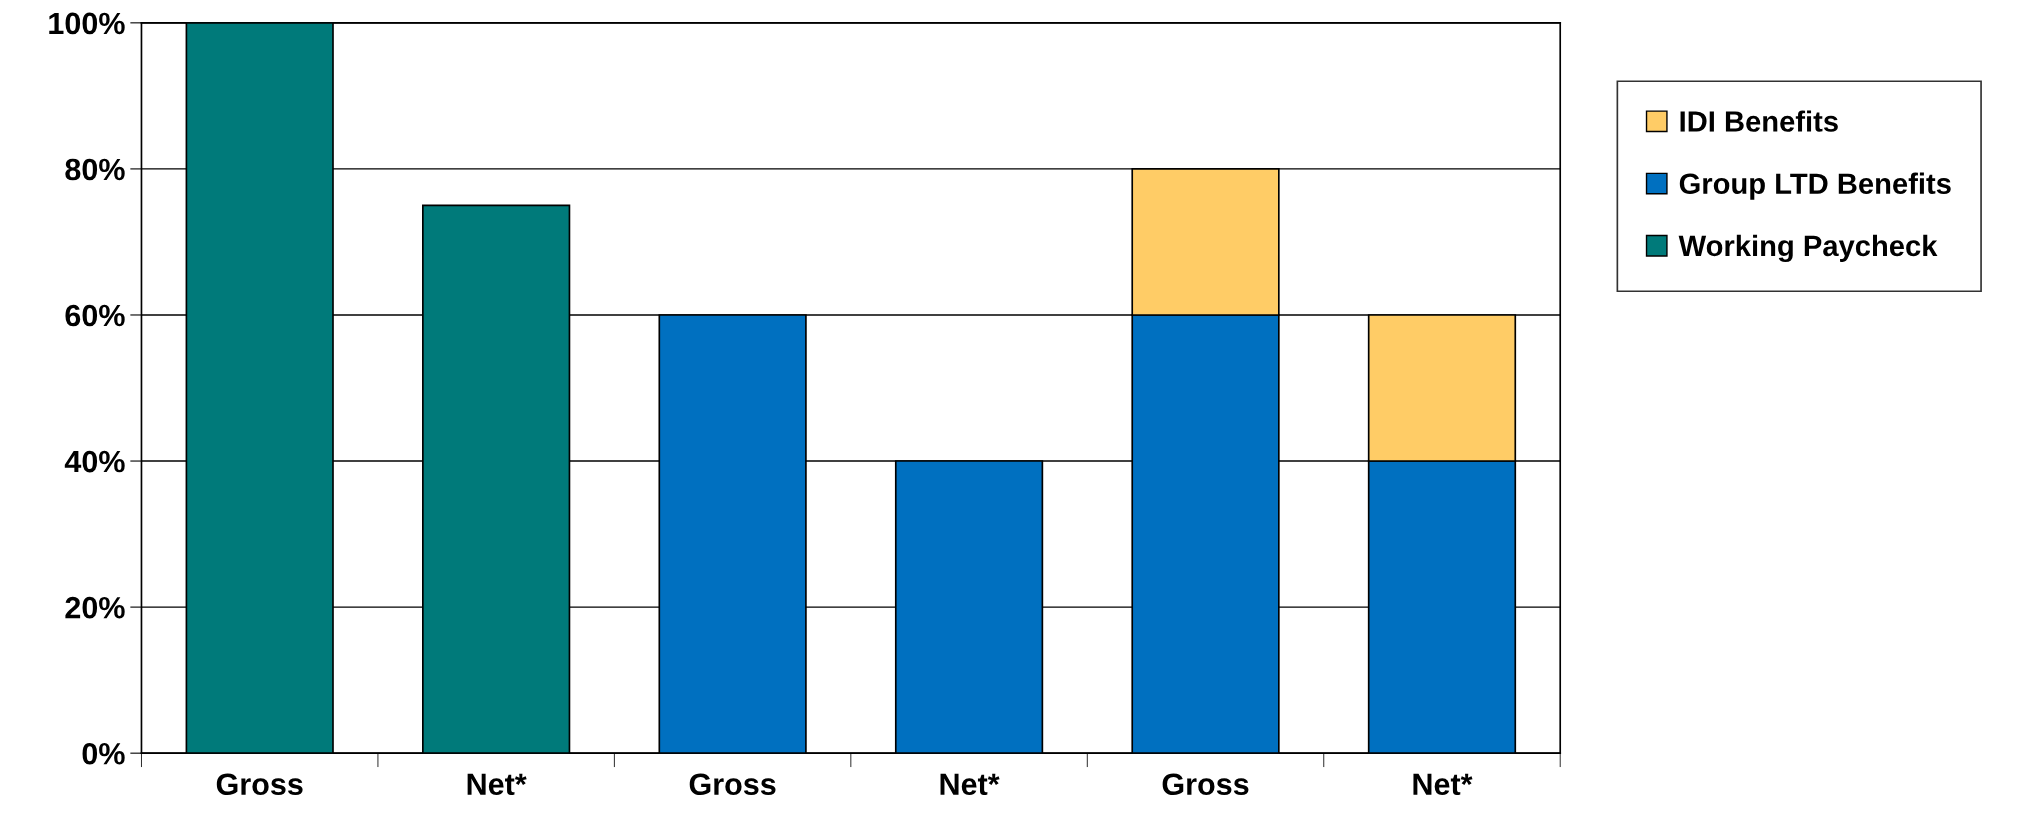  Describe the element at coordinates (1808, 248) in the screenshot. I see `legend-label: Working Paycheck` at that location.